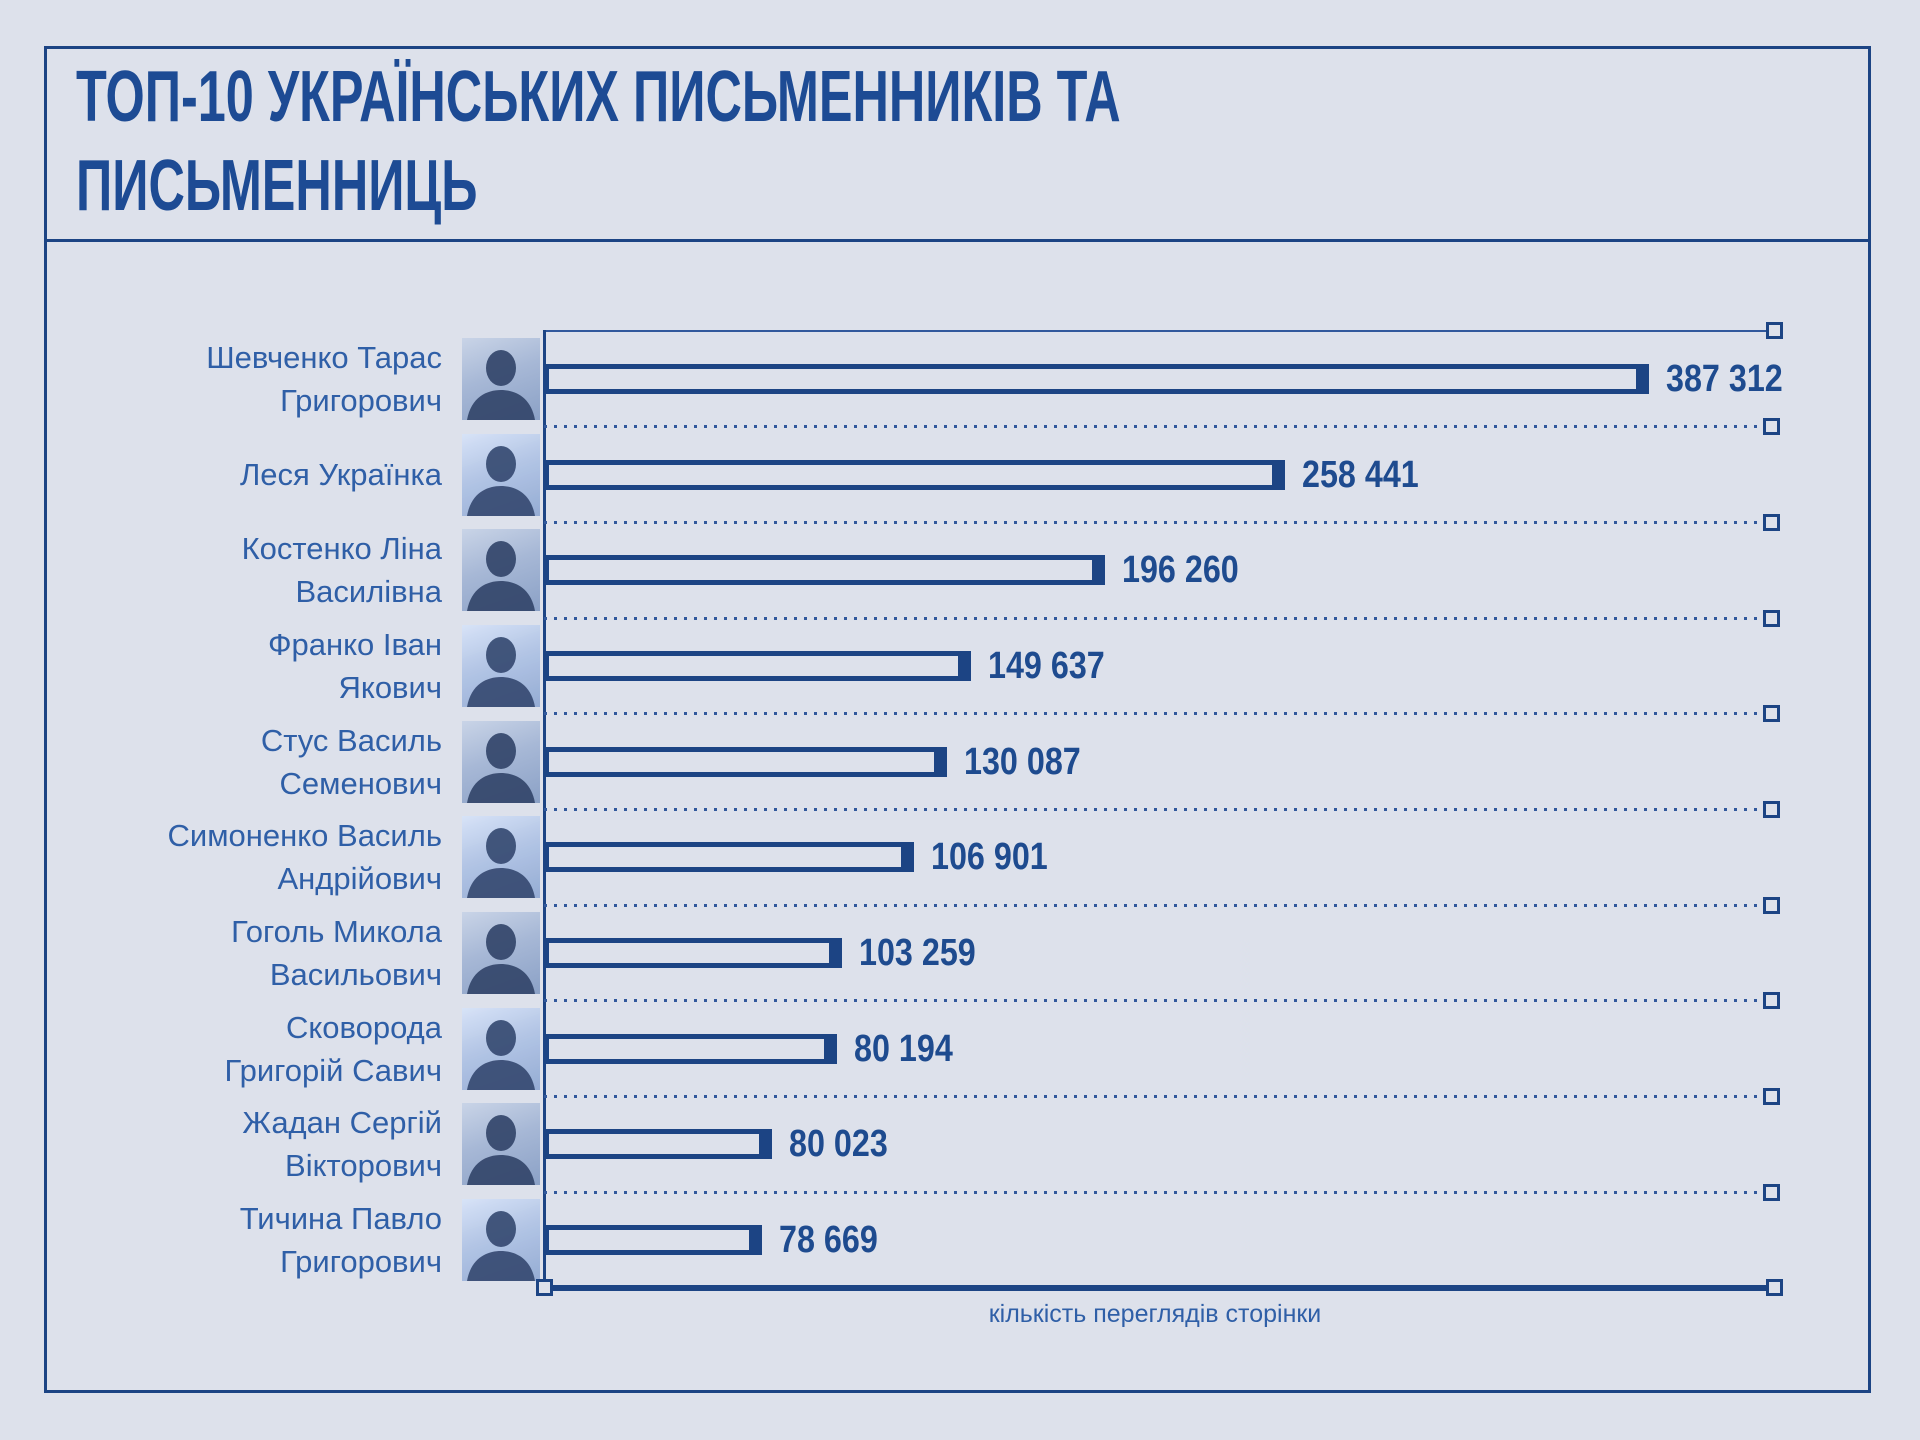  What do you see at coordinates (363, 1166) in the screenshot?
I see `writer-name-line-2: Вікторович` at bounding box center [363, 1166].